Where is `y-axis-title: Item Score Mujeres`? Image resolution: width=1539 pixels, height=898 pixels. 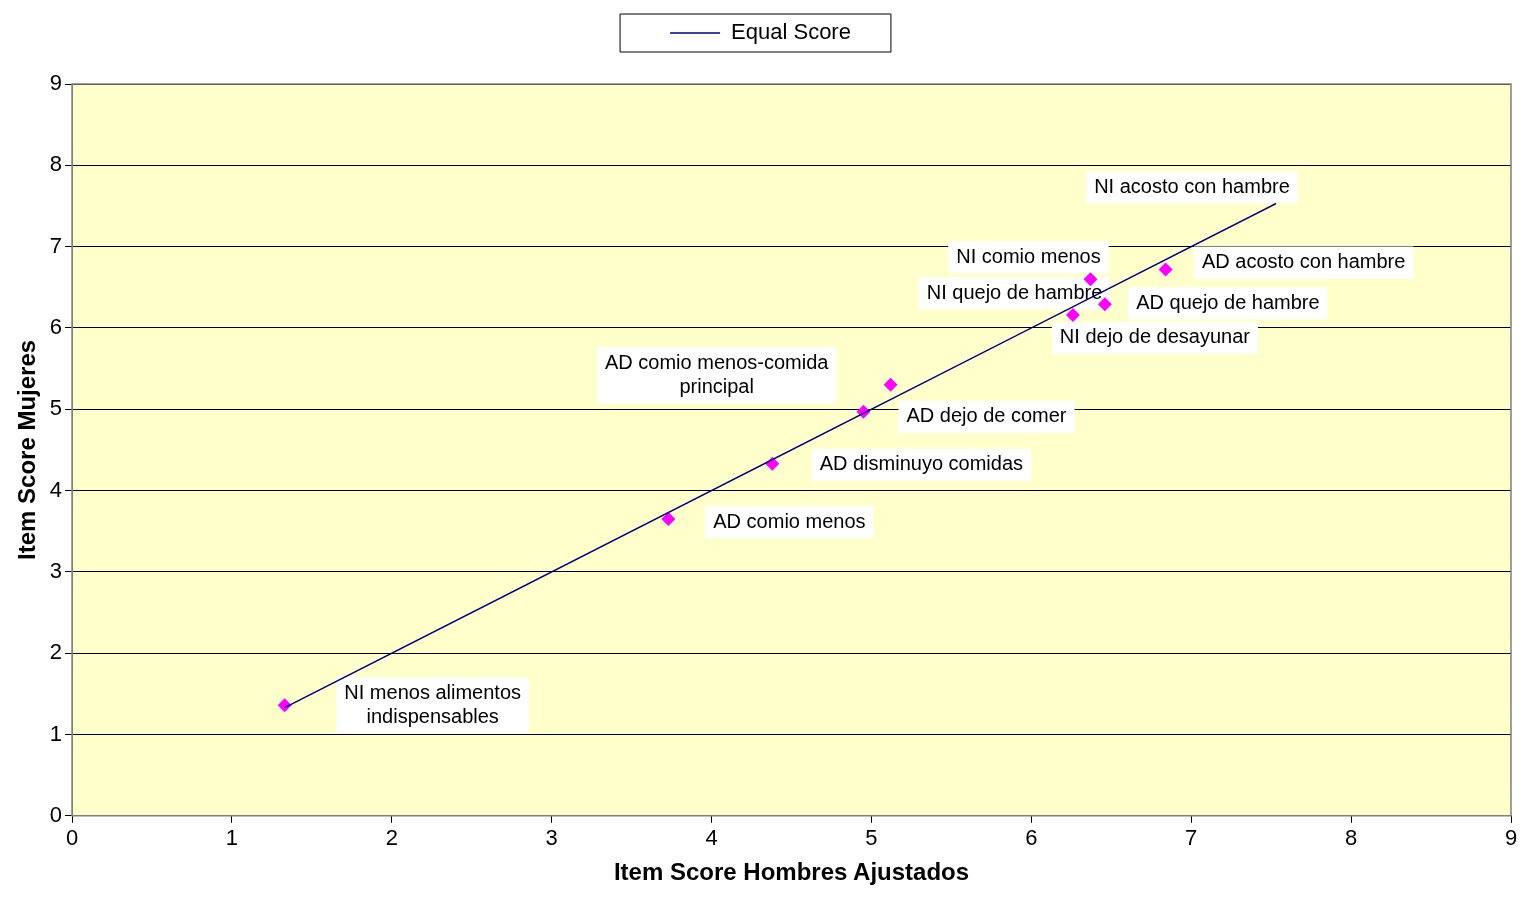
y-axis-title: Item Score Mujeres is located at coordinates (27, 449).